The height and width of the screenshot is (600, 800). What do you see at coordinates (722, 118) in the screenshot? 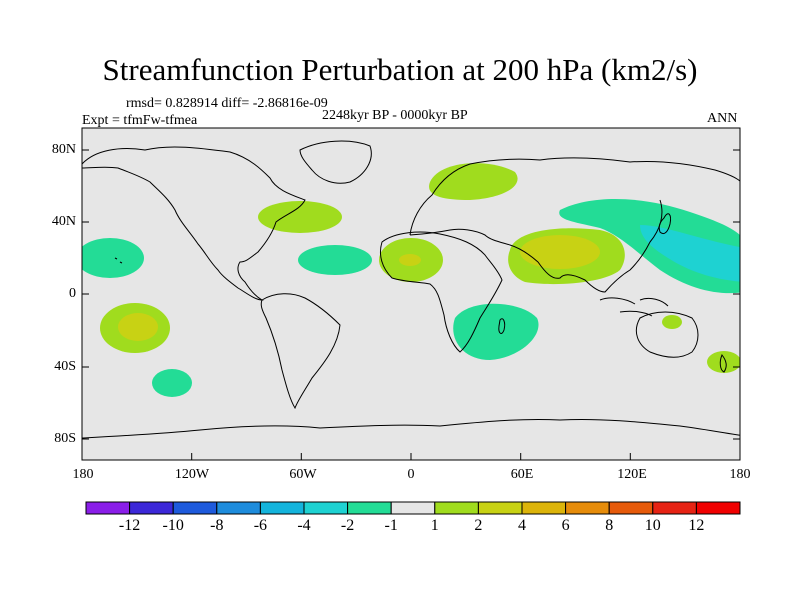
I see `season-label: ANN` at bounding box center [722, 118].